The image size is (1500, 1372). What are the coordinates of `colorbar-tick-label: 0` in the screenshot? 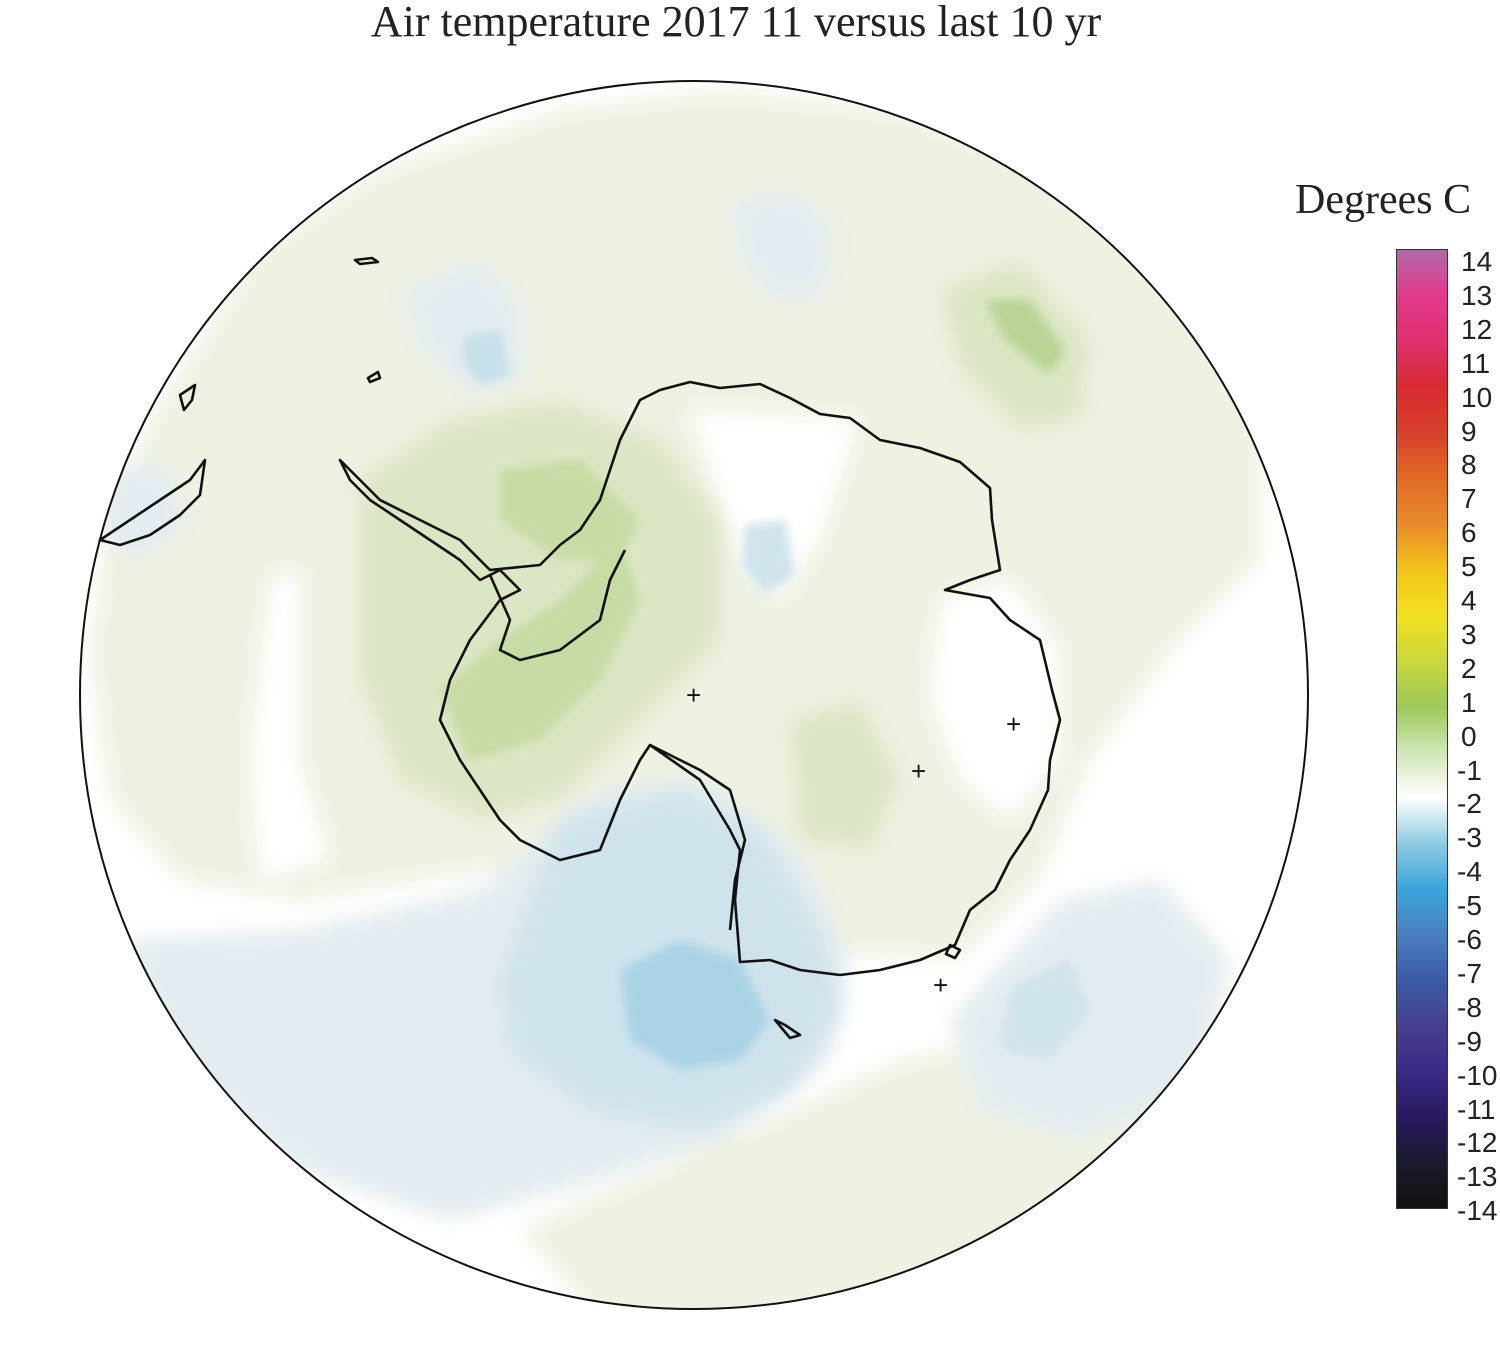 It's located at (1469, 736).